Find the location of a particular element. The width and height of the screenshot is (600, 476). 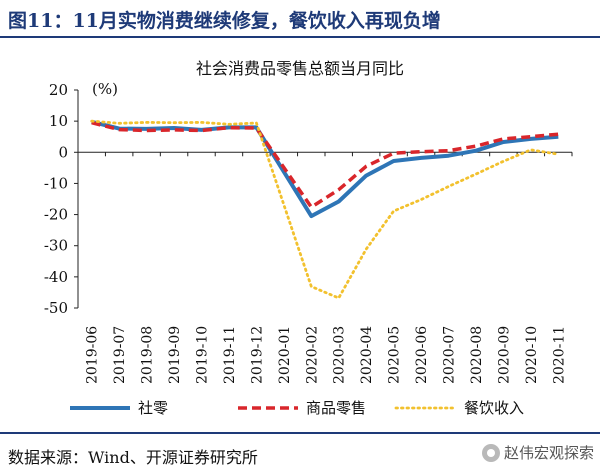

x-tick-label: 2020-02 is located at coordinates (312, 355).